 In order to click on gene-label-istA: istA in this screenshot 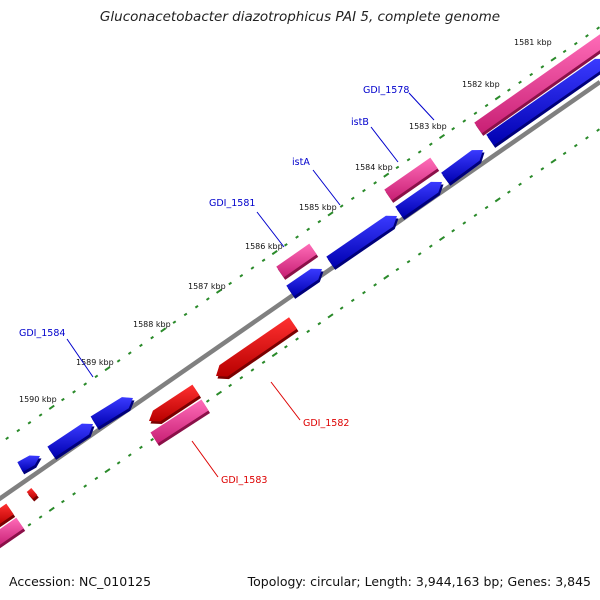, I will do `click(301, 162)`.